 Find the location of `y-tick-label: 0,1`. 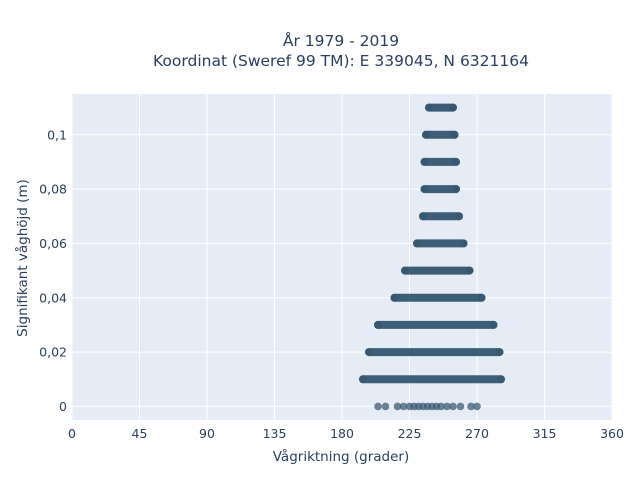

y-tick-label: 0,1 is located at coordinates (57, 134).